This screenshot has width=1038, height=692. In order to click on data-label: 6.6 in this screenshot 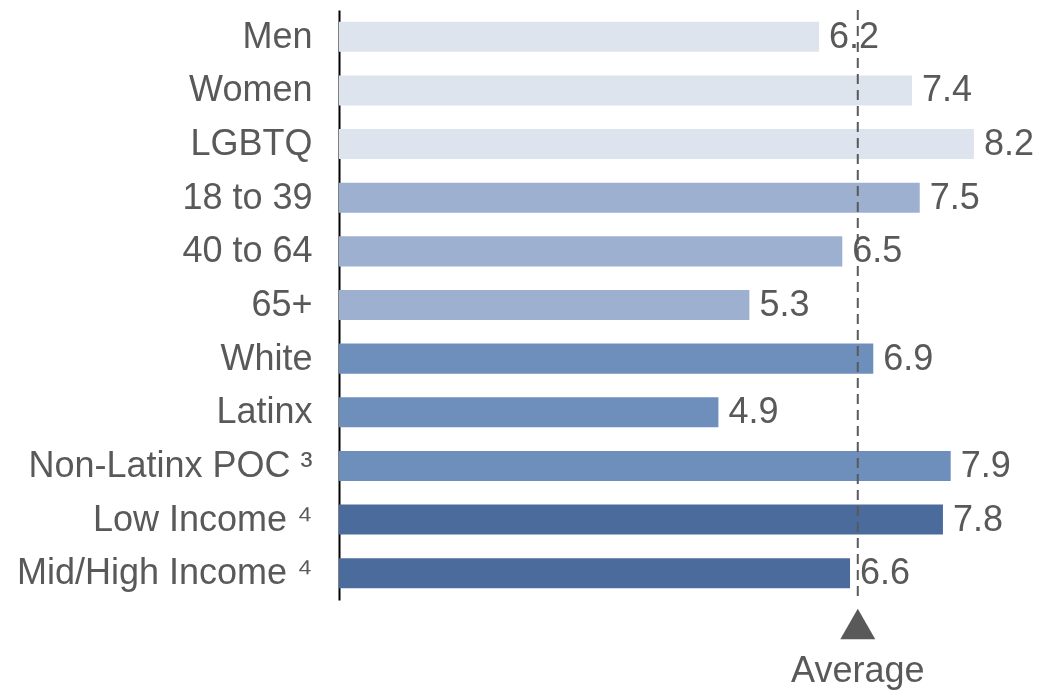, I will do `click(885, 572)`.